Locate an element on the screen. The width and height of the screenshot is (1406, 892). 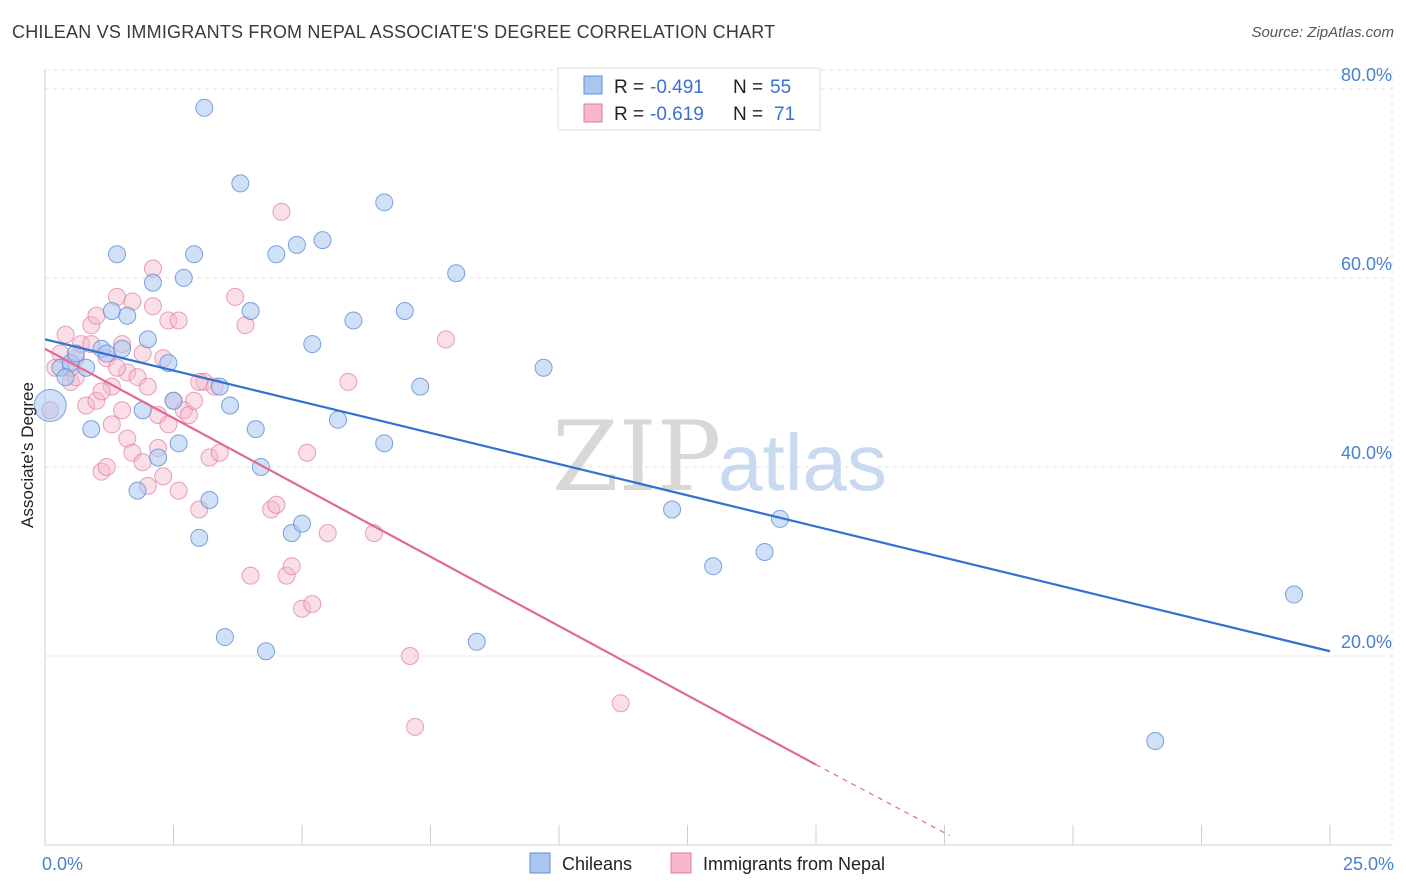
legend-n-value-1: 55 is located at coordinates (780, 87).